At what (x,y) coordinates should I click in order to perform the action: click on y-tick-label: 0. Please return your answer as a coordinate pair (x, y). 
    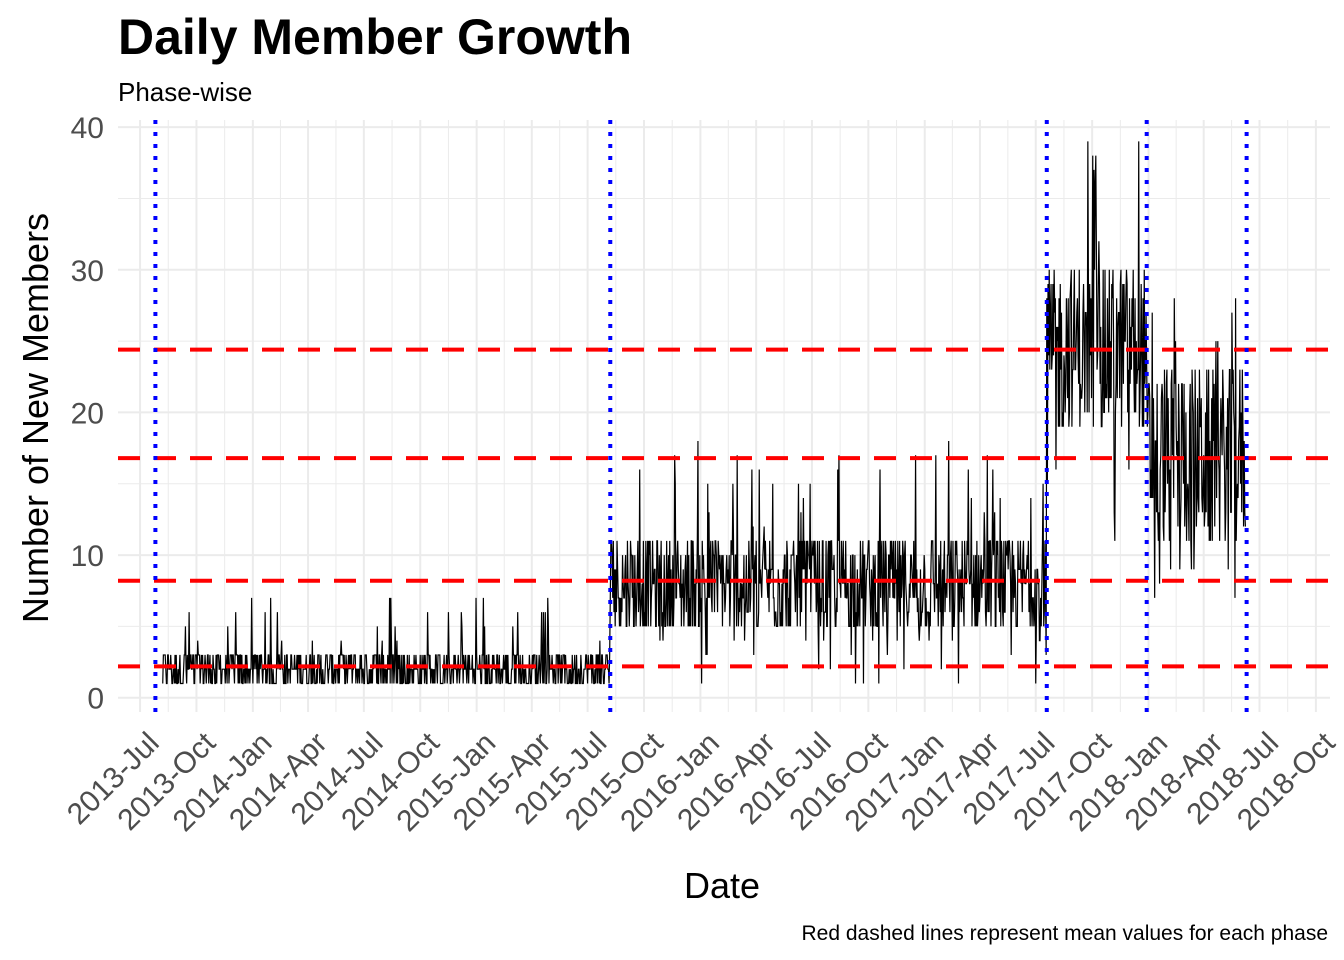
    Looking at the image, I should click on (95, 699).